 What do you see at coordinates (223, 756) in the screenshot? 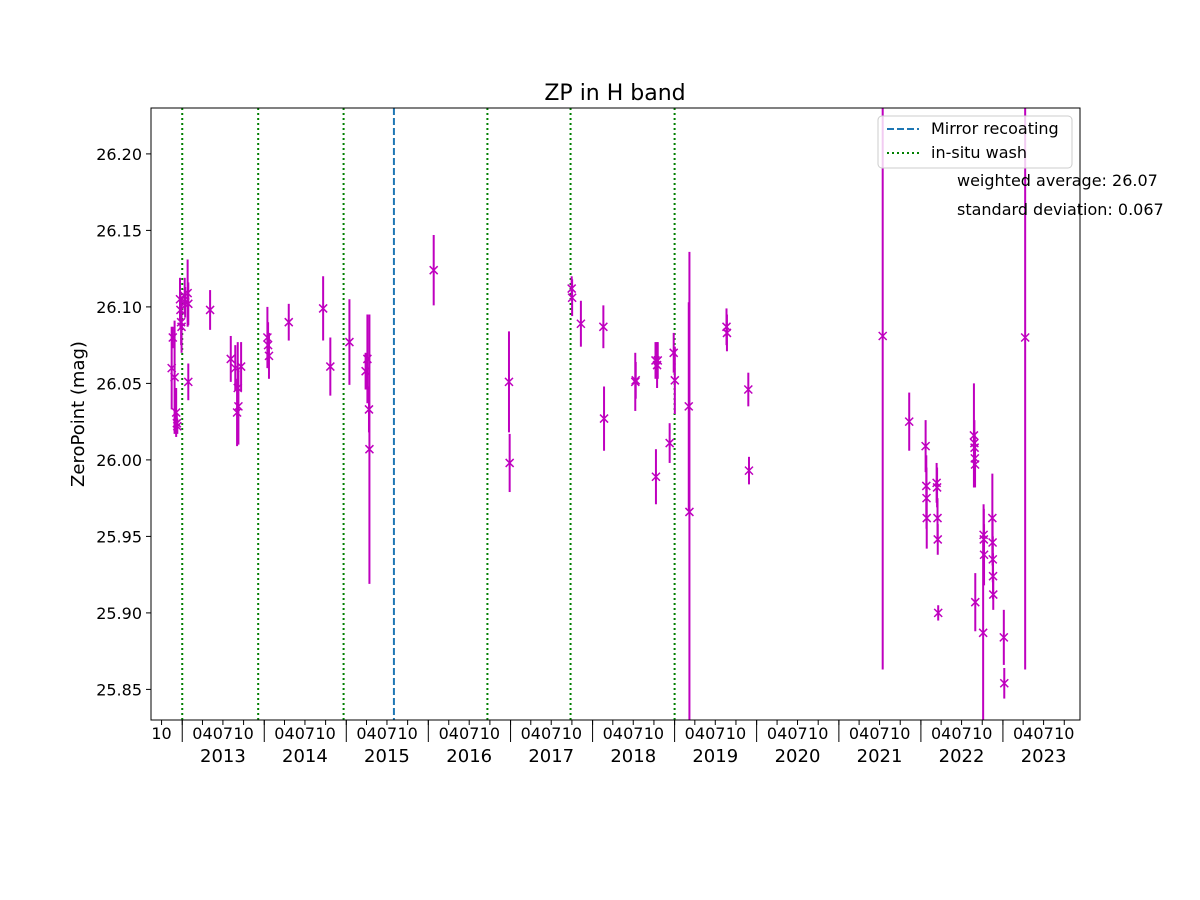
I see `x-year-label: 2013` at bounding box center [223, 756].